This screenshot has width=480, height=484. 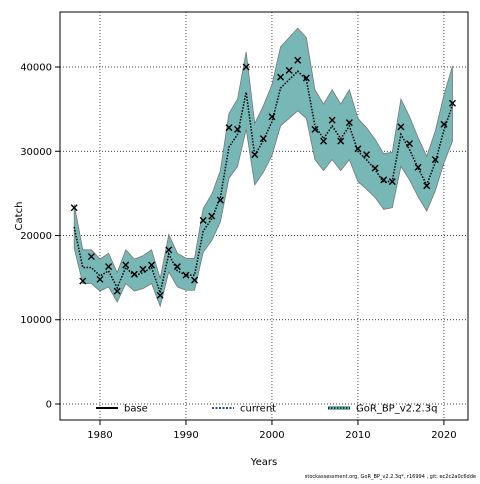 I want to click on x-tick-label: 1980, so click(x=99, y=435).